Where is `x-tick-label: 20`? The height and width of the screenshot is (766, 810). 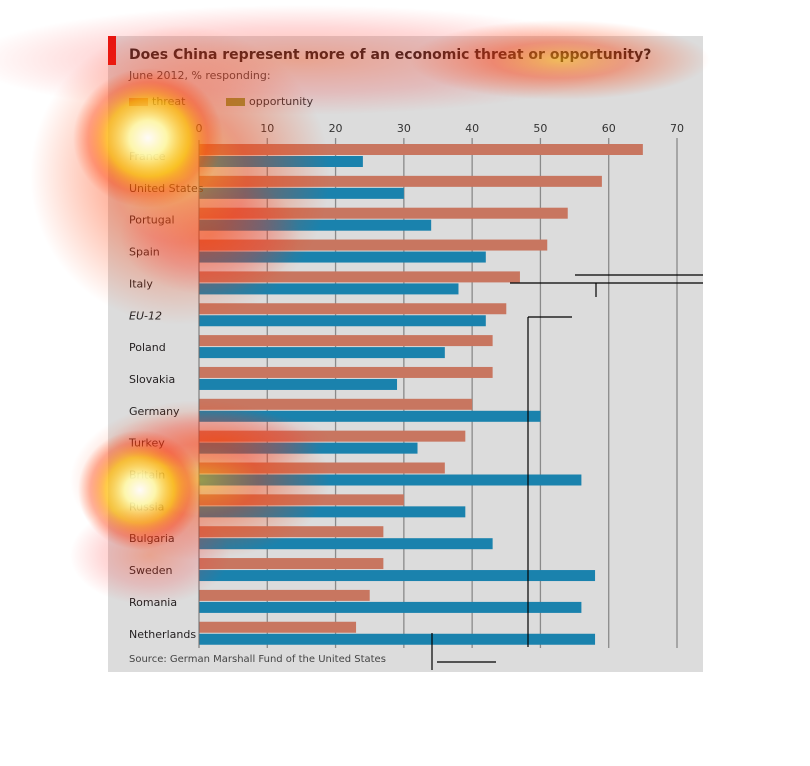
x-tick-label: 20 is located at coordinates (336, 128).